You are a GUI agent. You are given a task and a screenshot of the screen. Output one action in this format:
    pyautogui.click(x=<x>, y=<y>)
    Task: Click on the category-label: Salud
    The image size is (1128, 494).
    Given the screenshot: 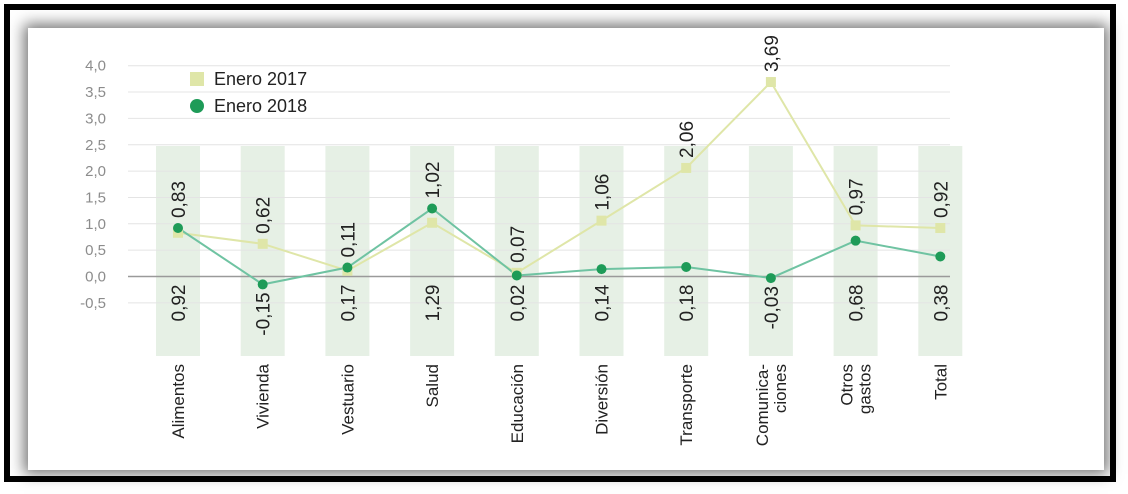 What is the action you would take?
    pyautogui.click(x=432, y=385)
    